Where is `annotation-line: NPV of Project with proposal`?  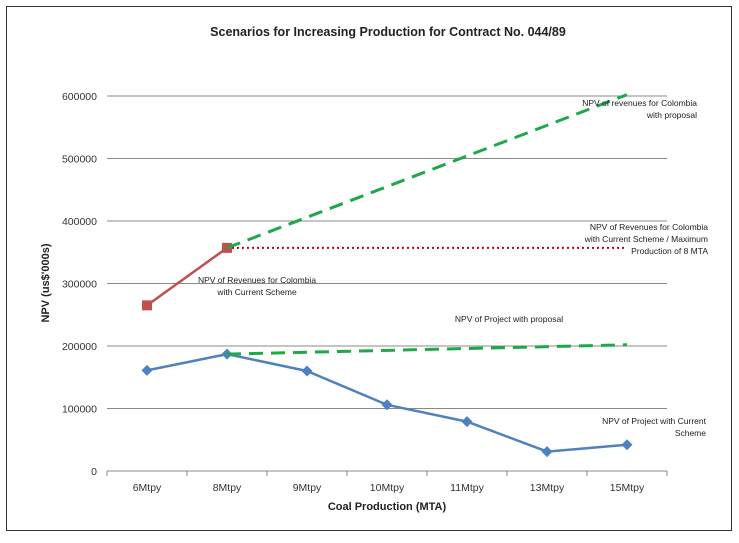 annotation-line: NPV of Project with proposal is located at coordinates (509, 319).